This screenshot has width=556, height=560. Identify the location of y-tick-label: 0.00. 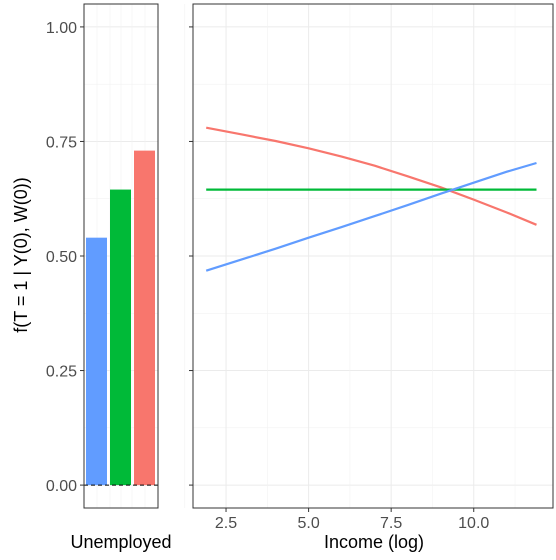
(61, 486).